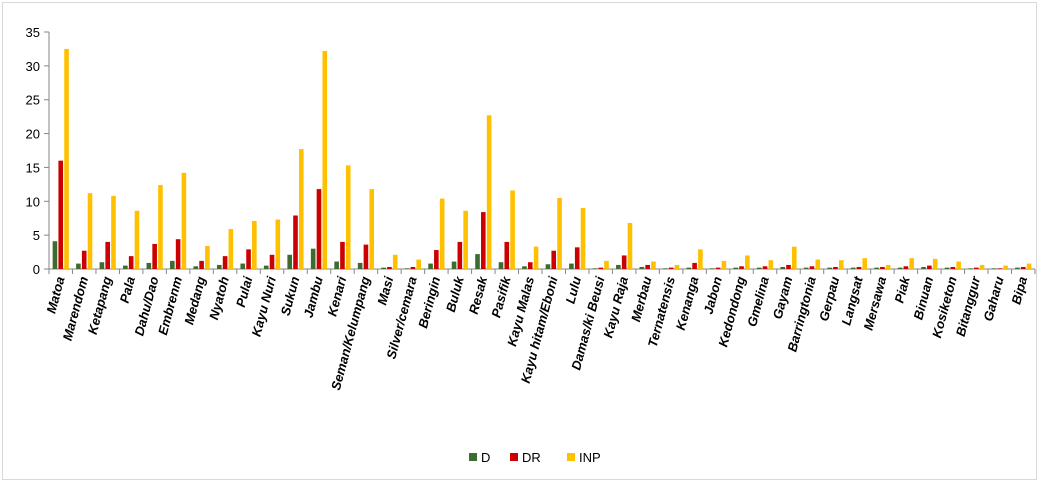 The image size is (1041, 484). Describe the element at coordinates (783, 297) in the screenshot. I see `category-label: Gayam` at that location.